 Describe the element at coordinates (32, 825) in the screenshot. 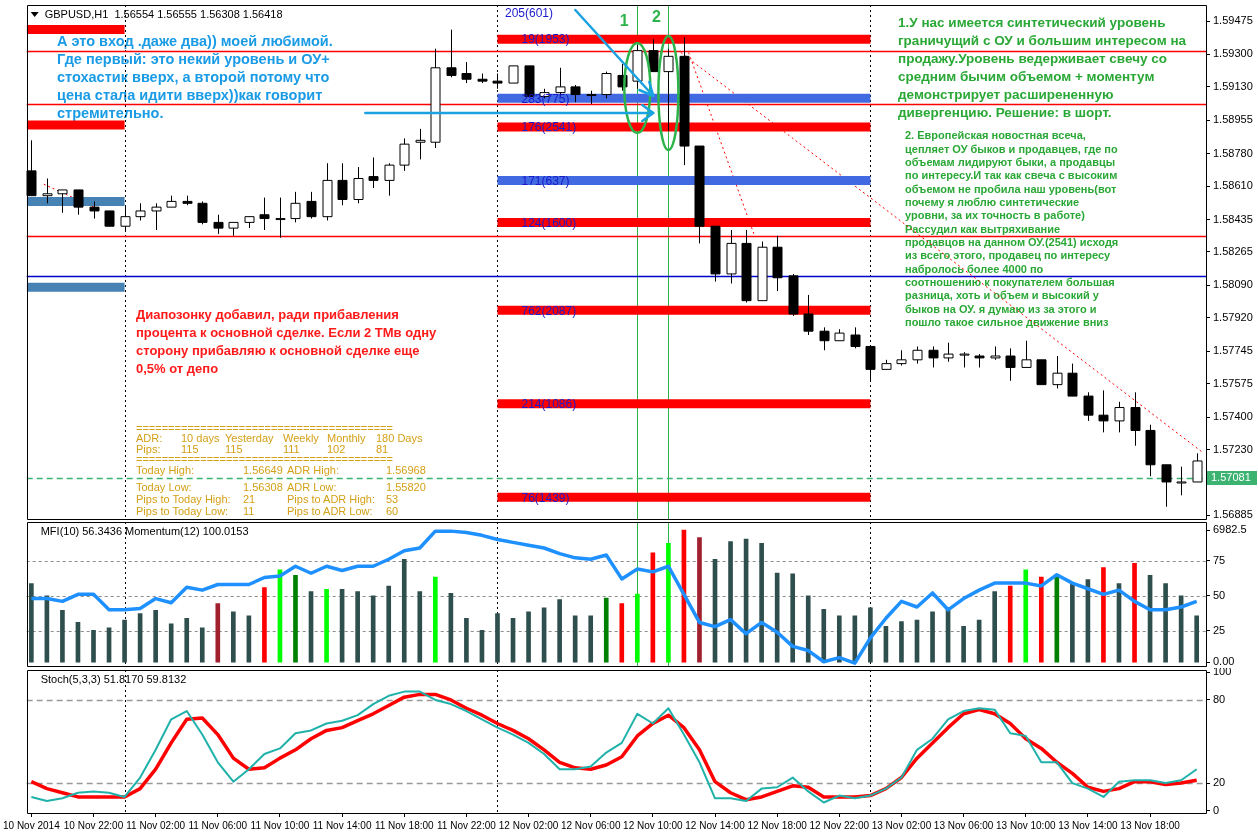

I see `x-tick-label: 10 Nov 2014` at that location.